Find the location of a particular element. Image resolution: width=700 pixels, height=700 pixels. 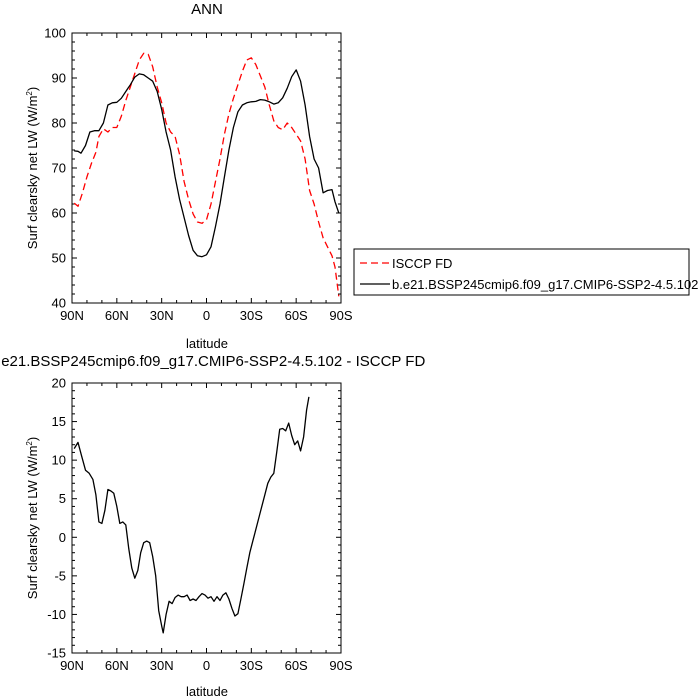

chart-title: ANN is located at coordinates (207, 9).